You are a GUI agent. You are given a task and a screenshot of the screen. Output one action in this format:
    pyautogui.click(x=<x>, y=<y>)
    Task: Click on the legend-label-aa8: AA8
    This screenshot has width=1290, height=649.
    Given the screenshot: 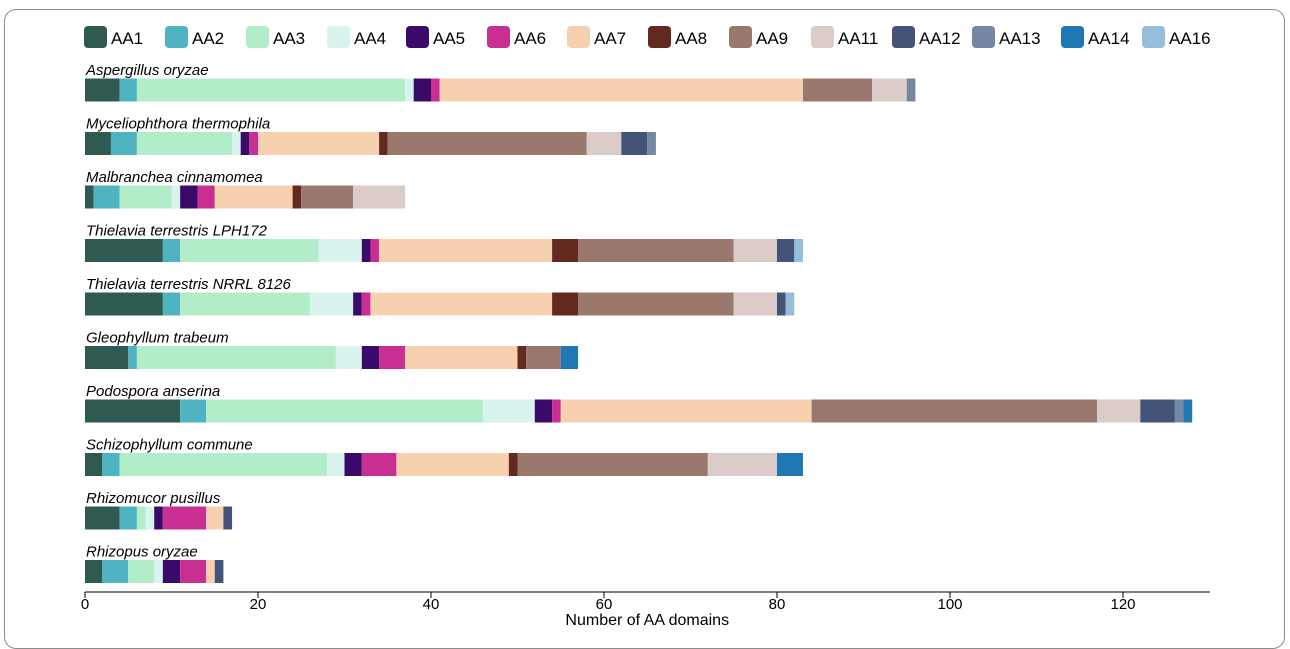 What is the action you would take?
    pyautogui.click(x=691, y=38)
    